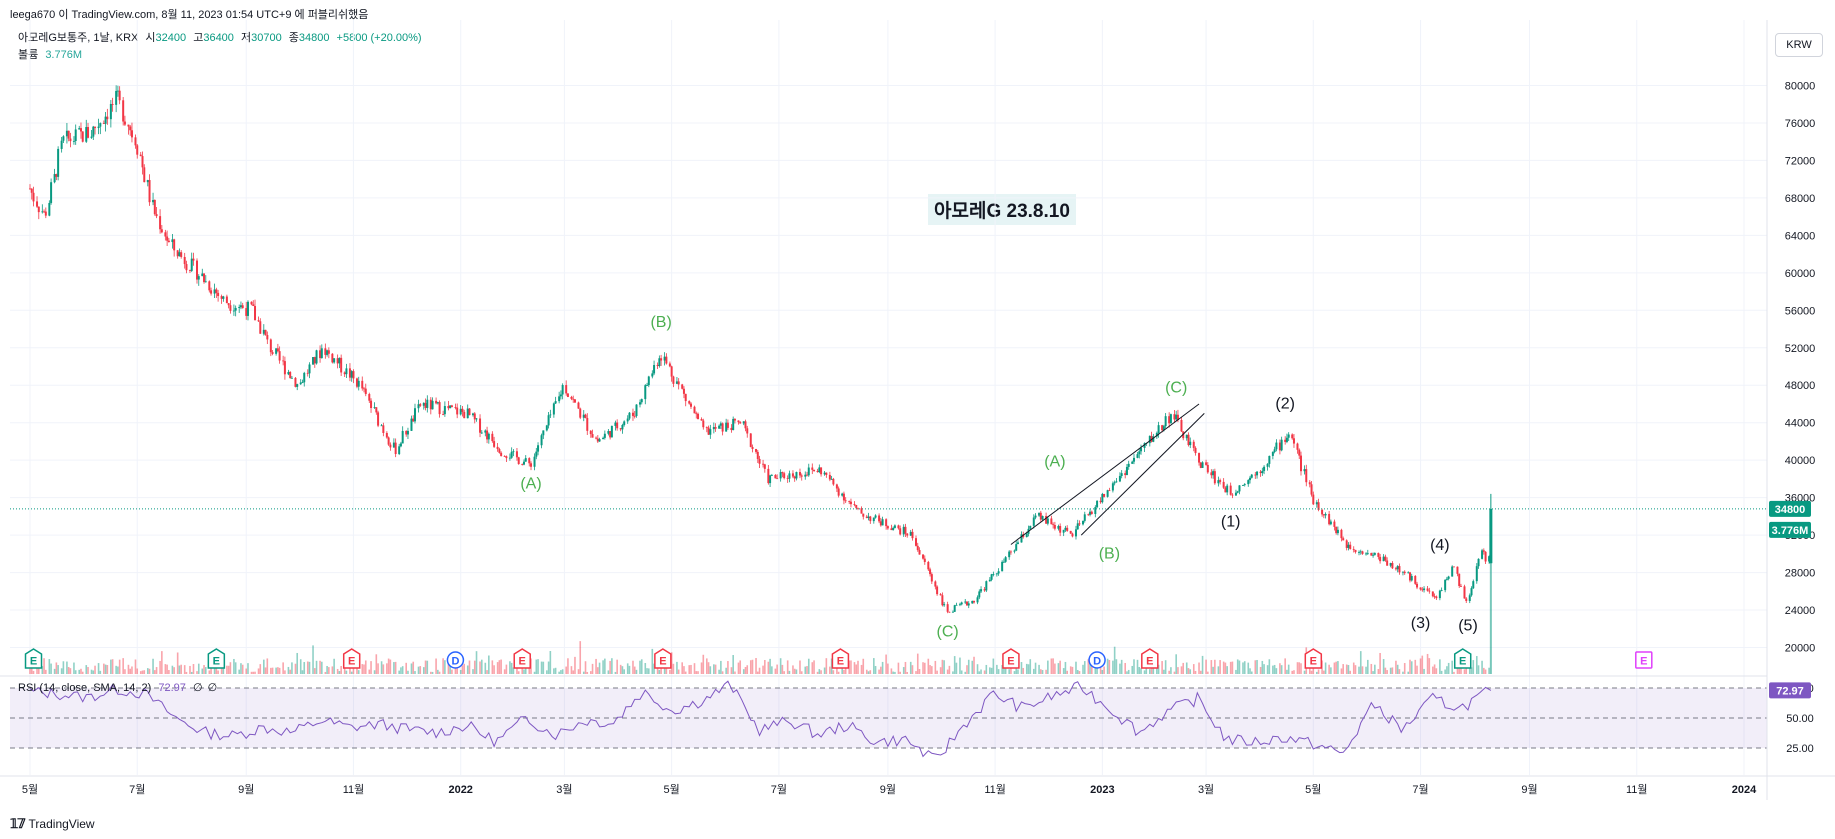 This screenshot has width=1835, height=839. Describe the element at coordinates (1097, 660) in the screenshot. I see `dividend-marker-icon: D` at that location.